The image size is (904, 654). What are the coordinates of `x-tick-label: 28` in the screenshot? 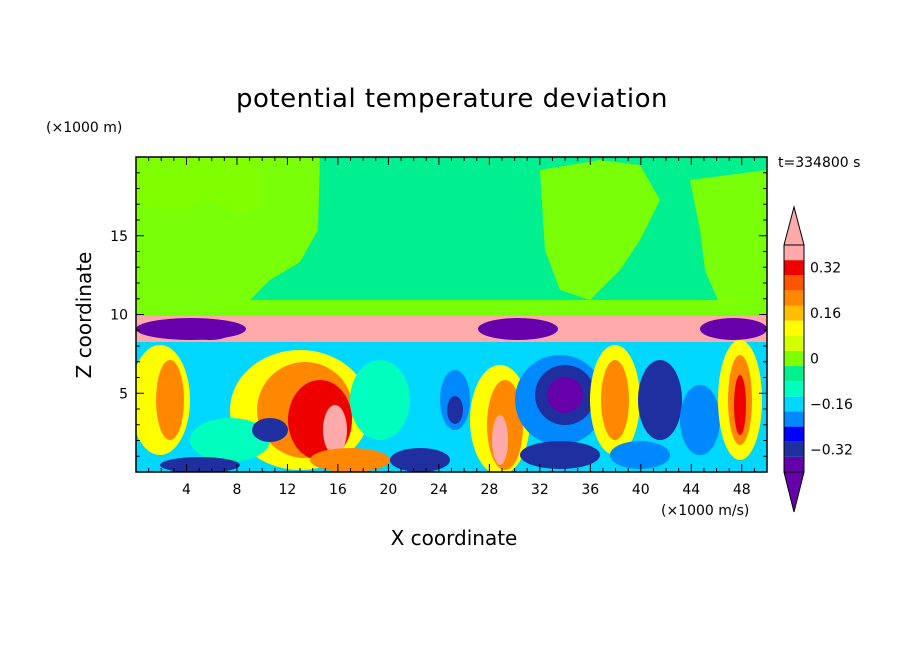 It's located at (489, 490).